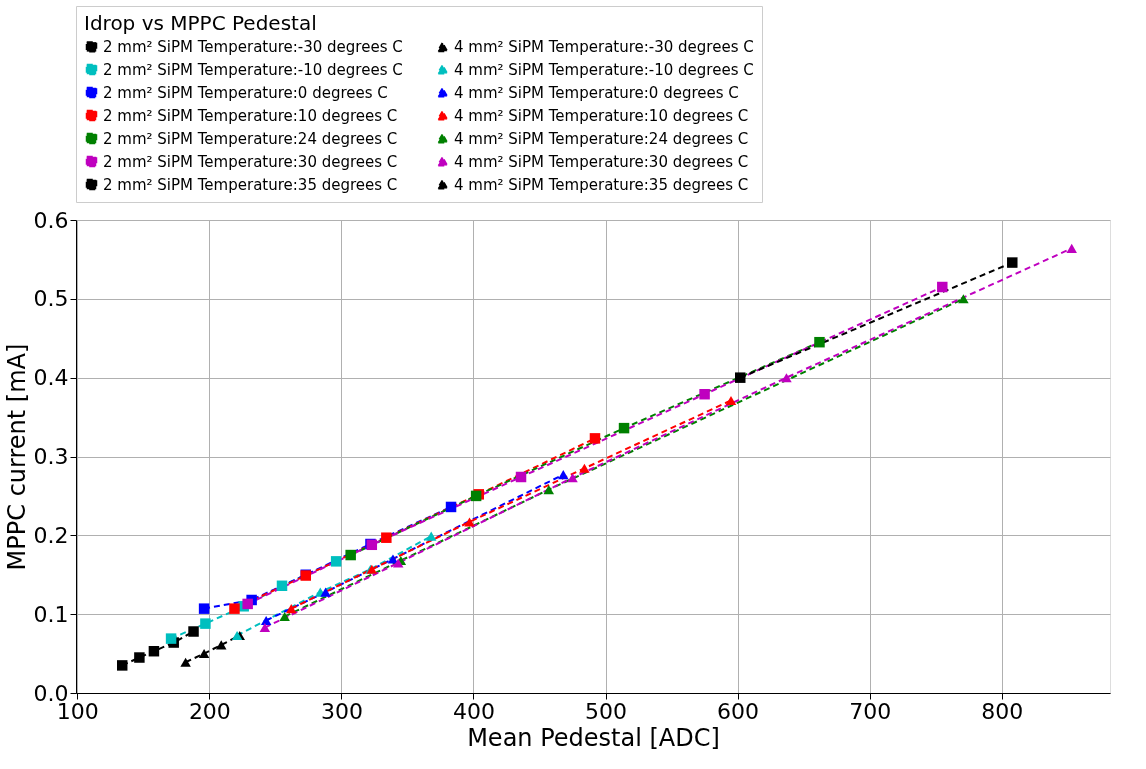 This screenshot has width=1146, height=769. Describe the element at coordinates (601, 138) in the screenshot. I see `legend-label: 4 mm² SiPM Temperature:24 degrees C` at that location.